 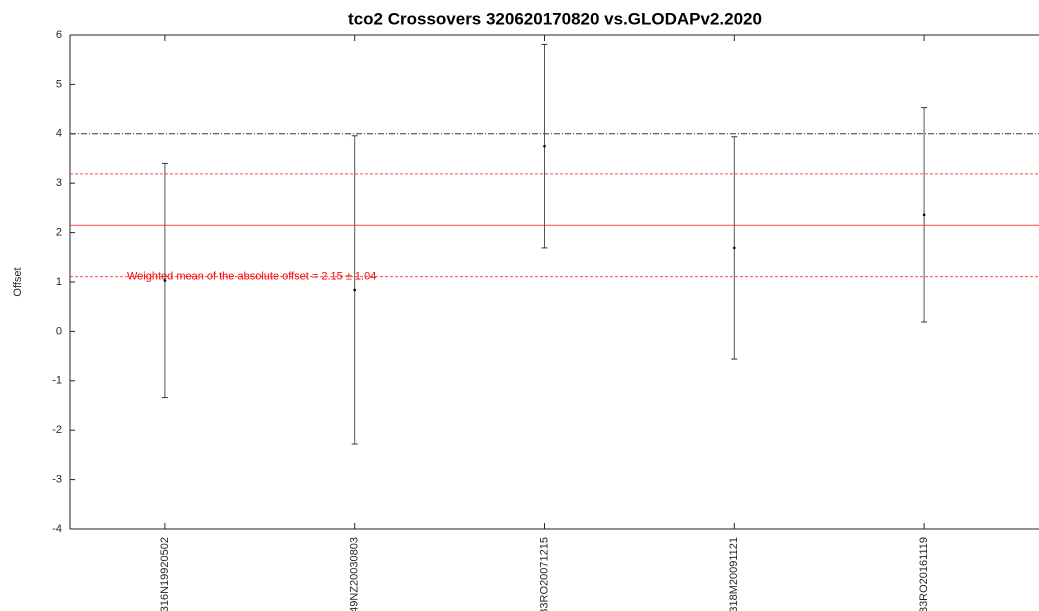 I want to click on y-tick-label: 4, so click(x=59, y=134).